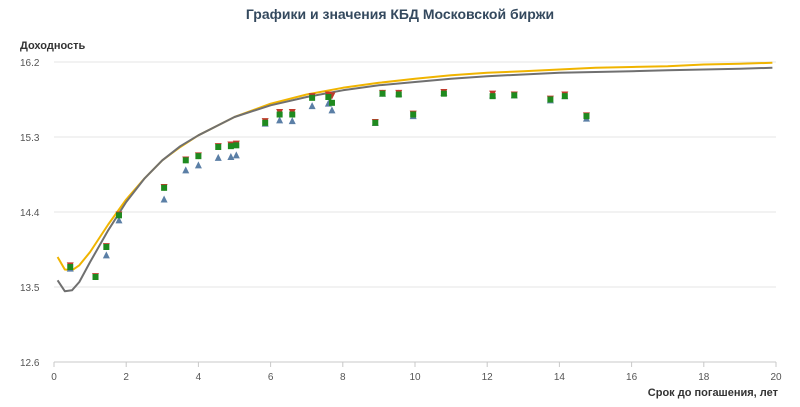 This screenshot has height=407, width=800. Describe the element at coordinates (30, 63) in the screenshot. I see `y-tick-label: 16.2` at that location.